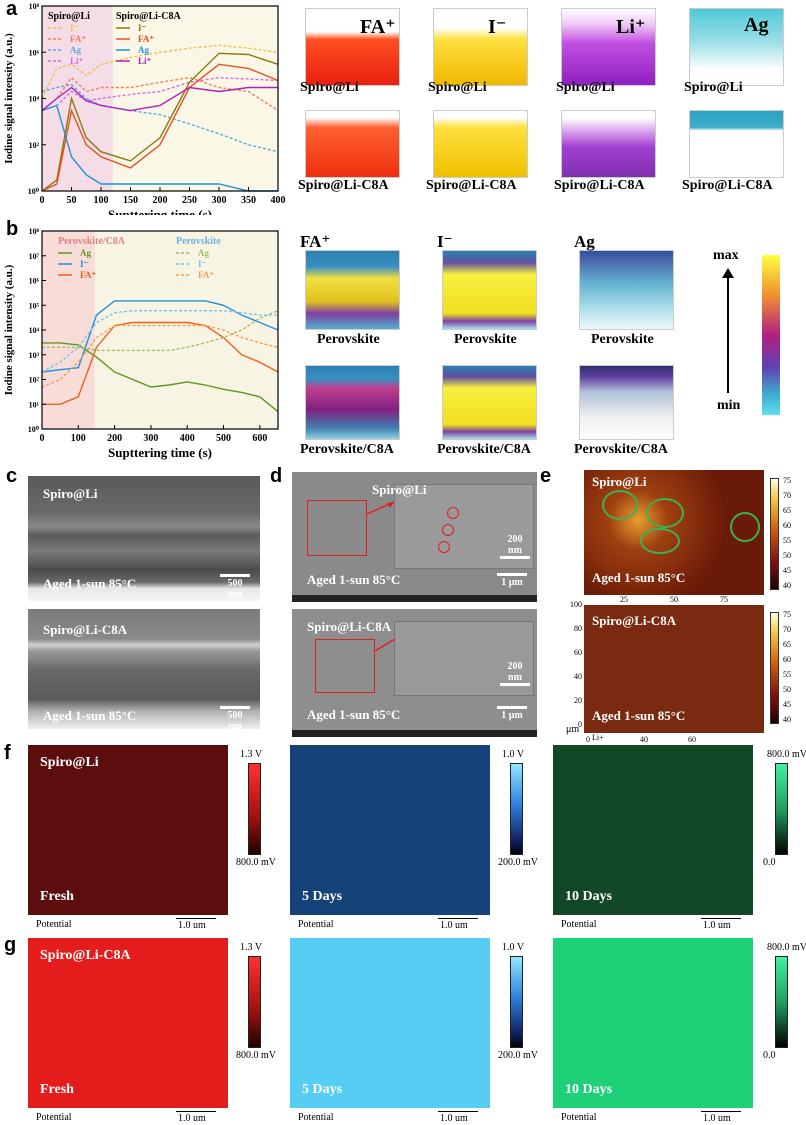 The width and height of the screenshot is (806, 1125). Describe the element at coordinates (756, 25) in the screenshot. I see `cube-a-ion-label-3: Ag` at that location.